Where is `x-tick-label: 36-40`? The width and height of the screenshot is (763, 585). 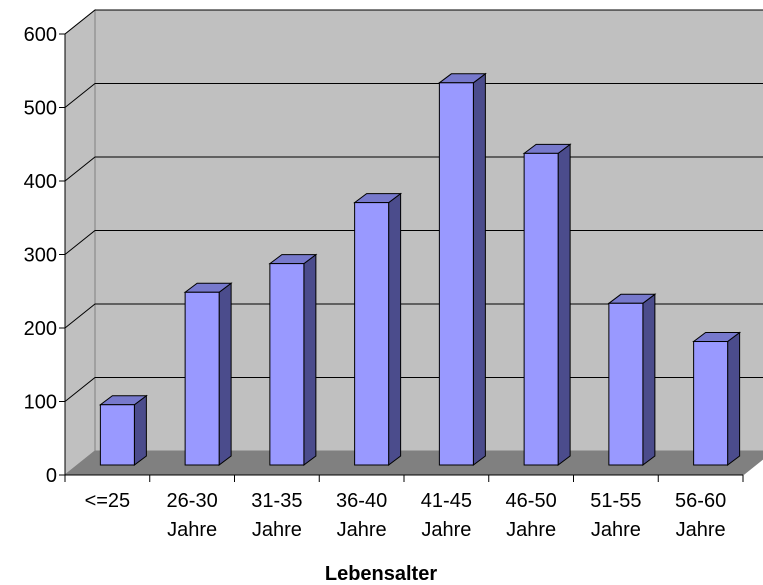 x-tick-label: 36-40 is located at coordinates (361, 501).